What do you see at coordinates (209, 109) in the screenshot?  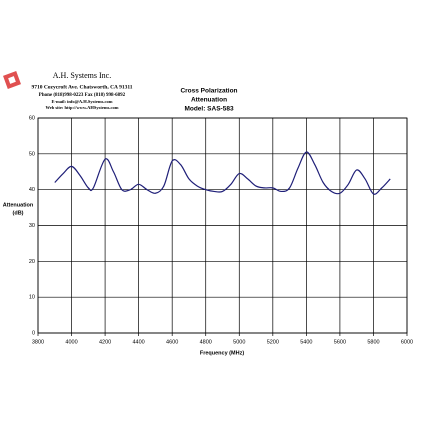 I see `chart-title: Model: SAS-583` at bounding box center [209, 109].